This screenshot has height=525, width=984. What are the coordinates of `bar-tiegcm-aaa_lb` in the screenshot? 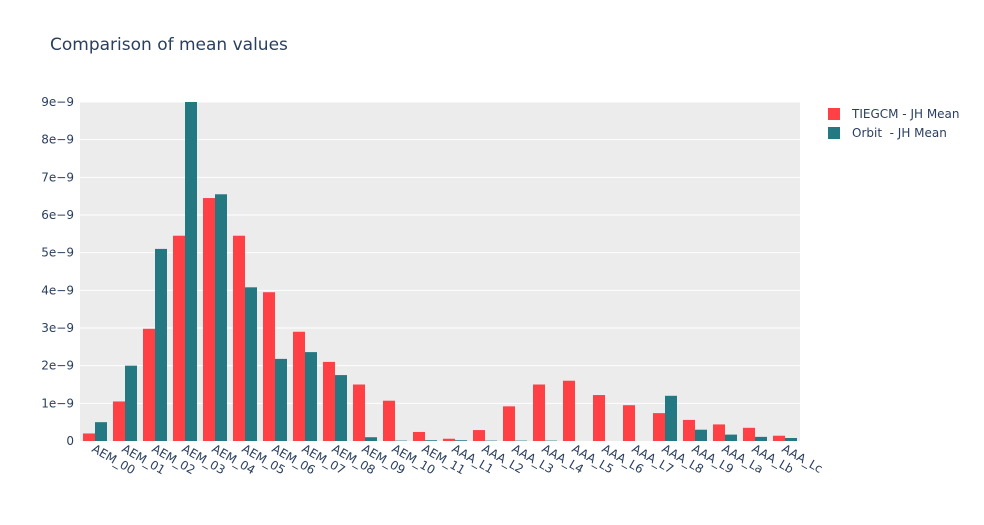 It's located at (749, 434).